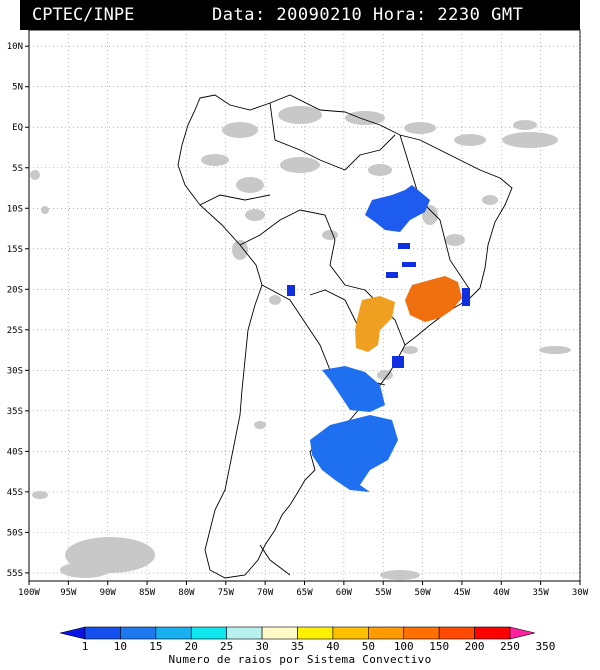 This screenshot has width=600, height=670. Describe the element at coordinates (275, 560) in the screenshot. I see `tierra-del-fuego` at that location.